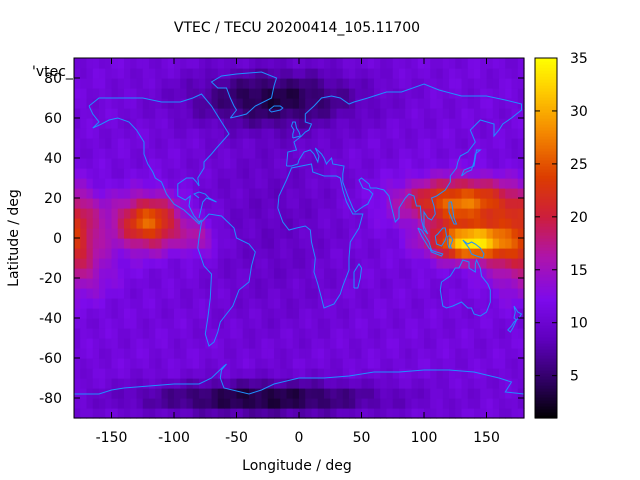 This screenshot has width=640, height=480. I want to click on y-tick-label: 60, so click(53, 119).